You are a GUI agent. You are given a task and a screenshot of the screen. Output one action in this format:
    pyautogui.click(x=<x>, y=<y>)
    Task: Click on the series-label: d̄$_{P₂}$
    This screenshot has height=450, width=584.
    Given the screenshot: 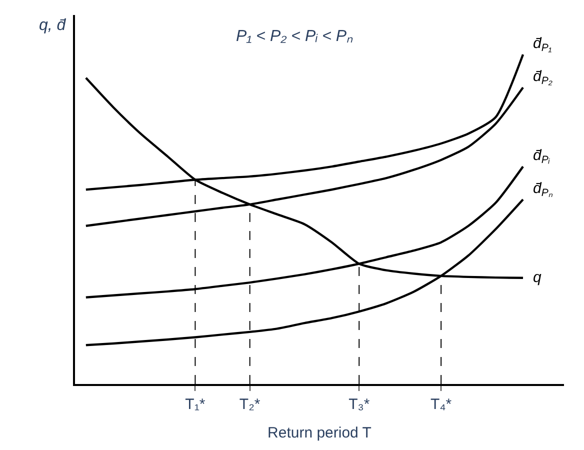 What is the action you would take?
    pyautogui.click(x=542, y=78)
    